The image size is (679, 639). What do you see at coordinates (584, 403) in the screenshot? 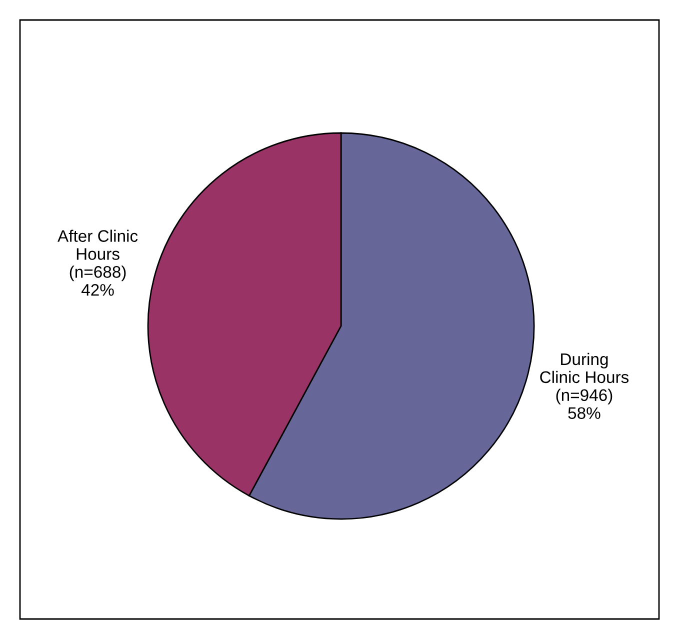
I see `data-label: (n=946) 58%` at bounding box center [584, 403].